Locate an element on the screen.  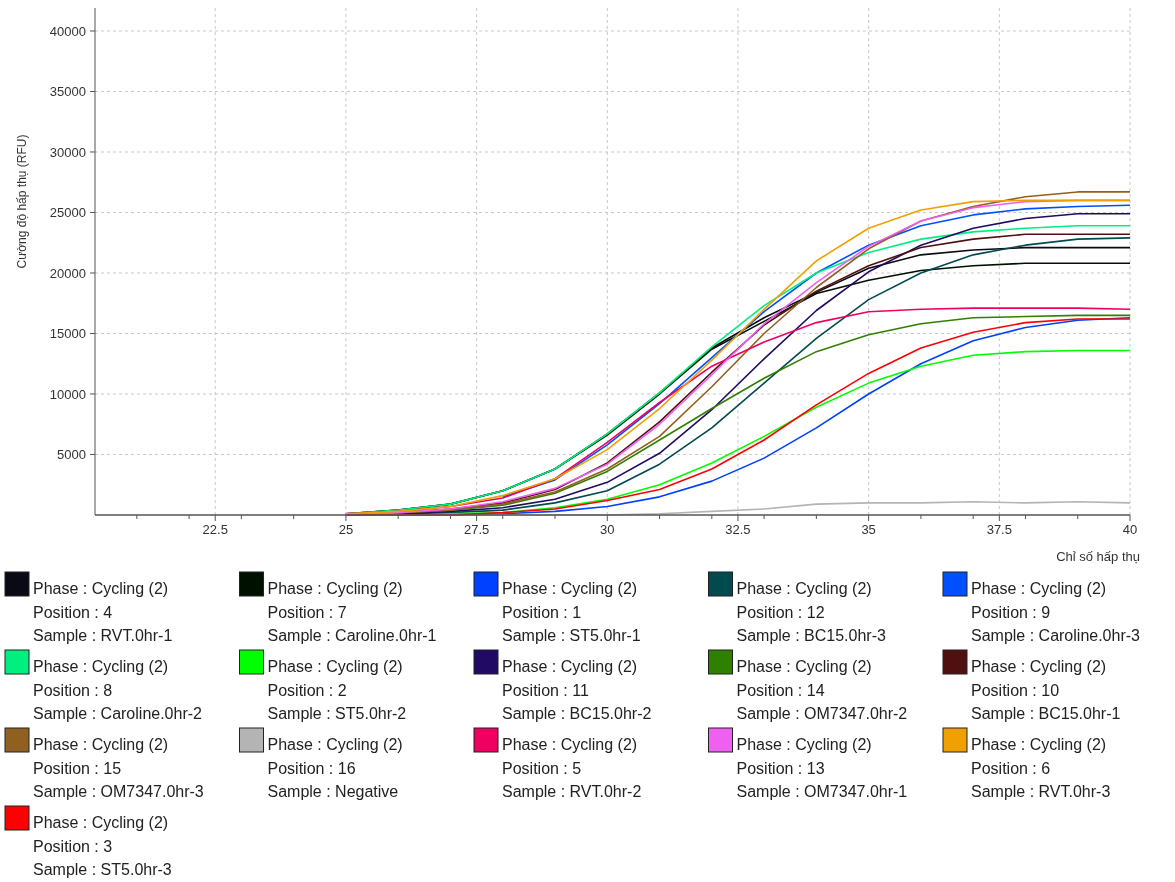
x-tick-label: 25 is located at coordinates (346, 529).